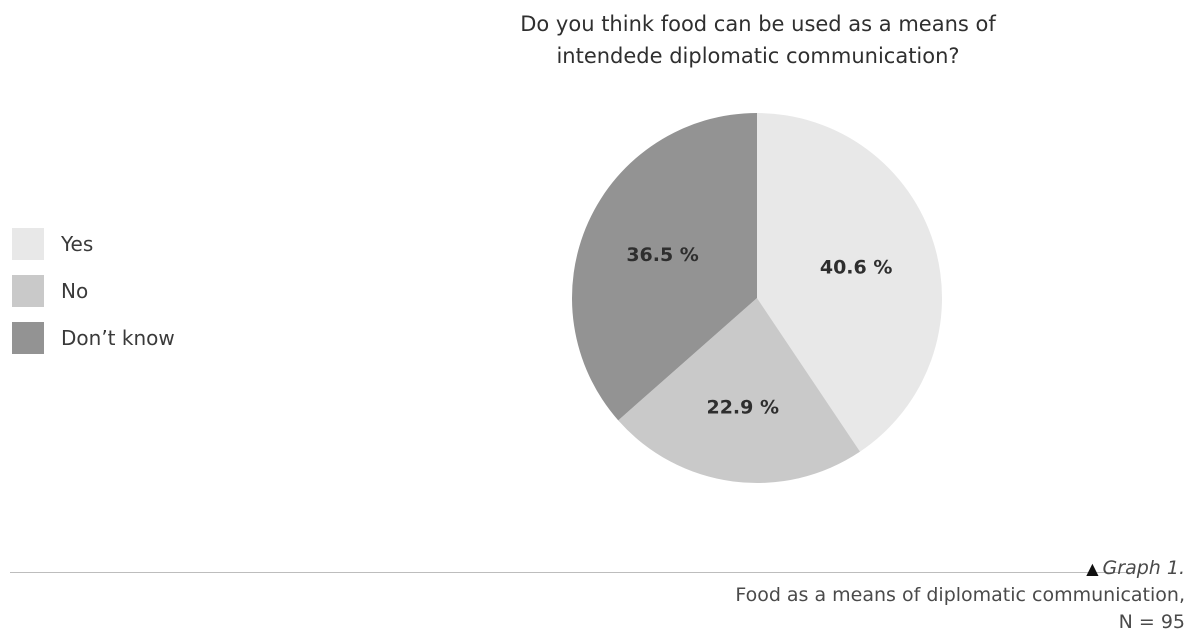 The height and width of the screenshot is (643, 1195). What do you see at coordinates (960, 568) in the screenshot?
I see `caption-graph-label-row: ▲ Graph 1.` at bounding box center [960, 568].